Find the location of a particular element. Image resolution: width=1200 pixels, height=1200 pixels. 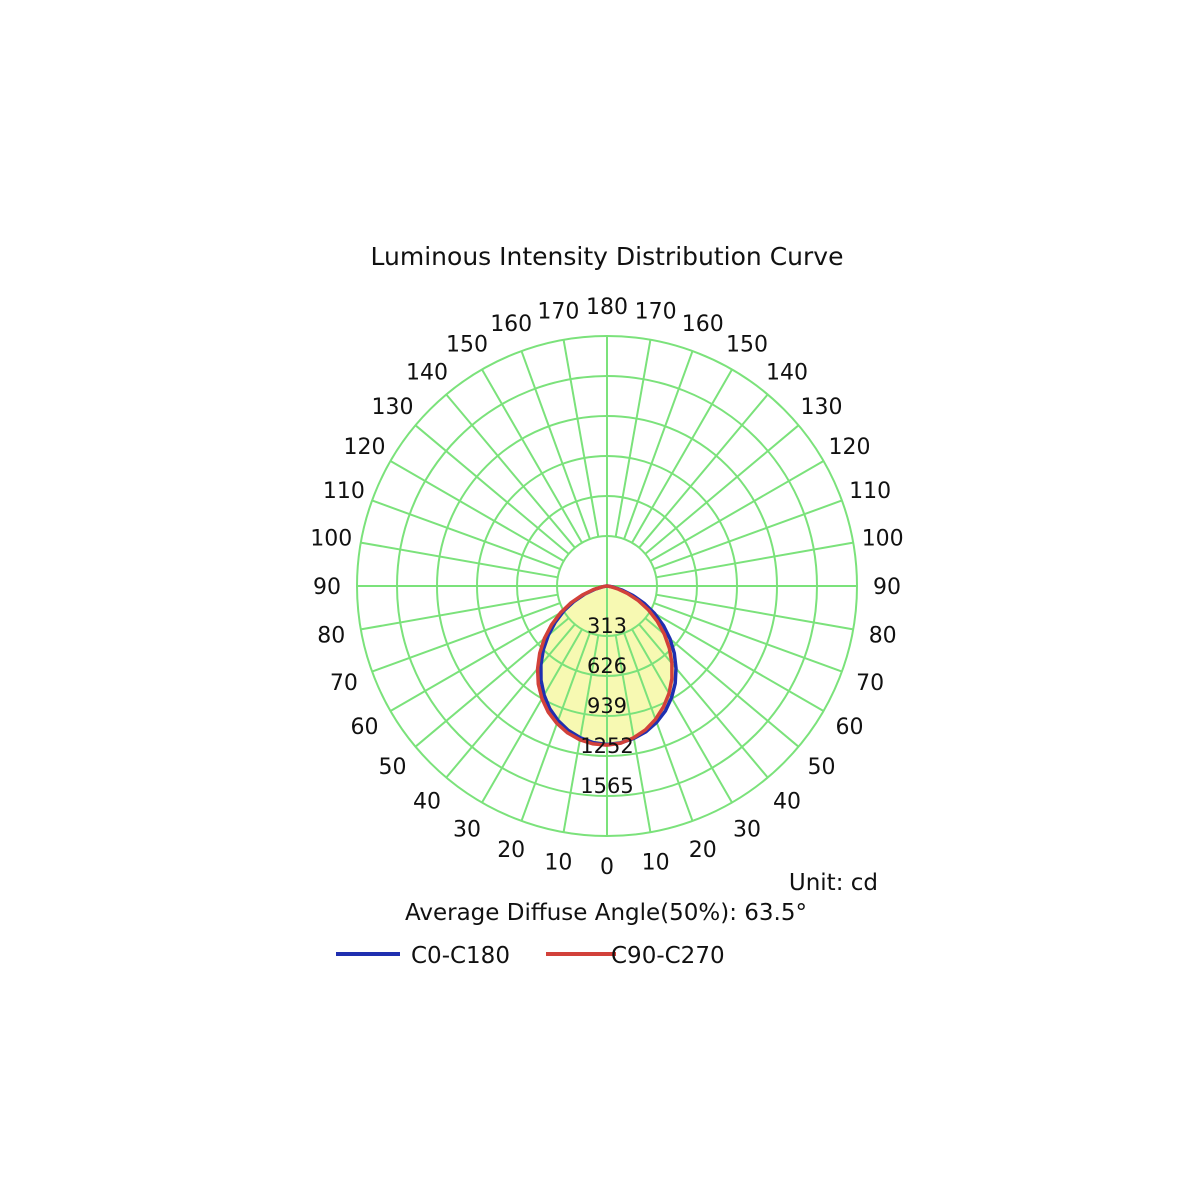

radial-tick-labels: 313 626 939 1252 1565 is located at coordinates (606, 706).